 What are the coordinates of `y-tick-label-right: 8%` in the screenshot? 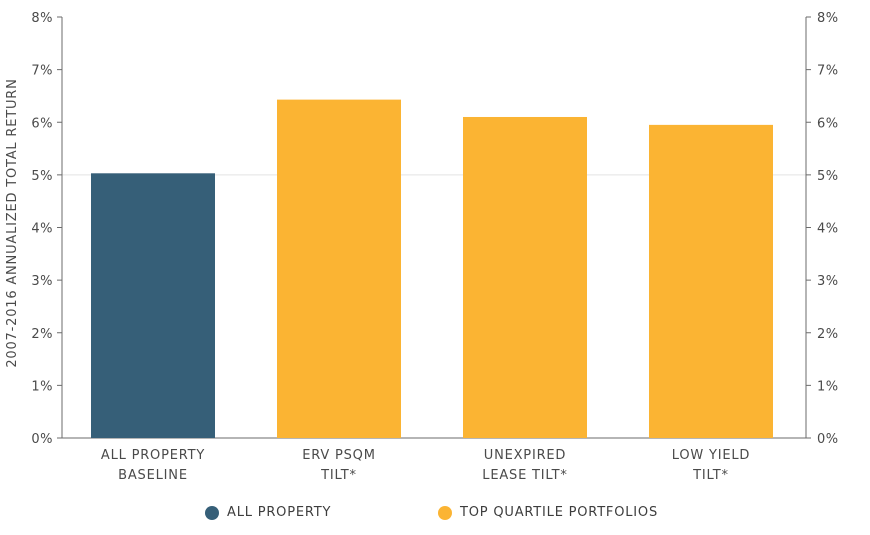 It's located at (828, 18).